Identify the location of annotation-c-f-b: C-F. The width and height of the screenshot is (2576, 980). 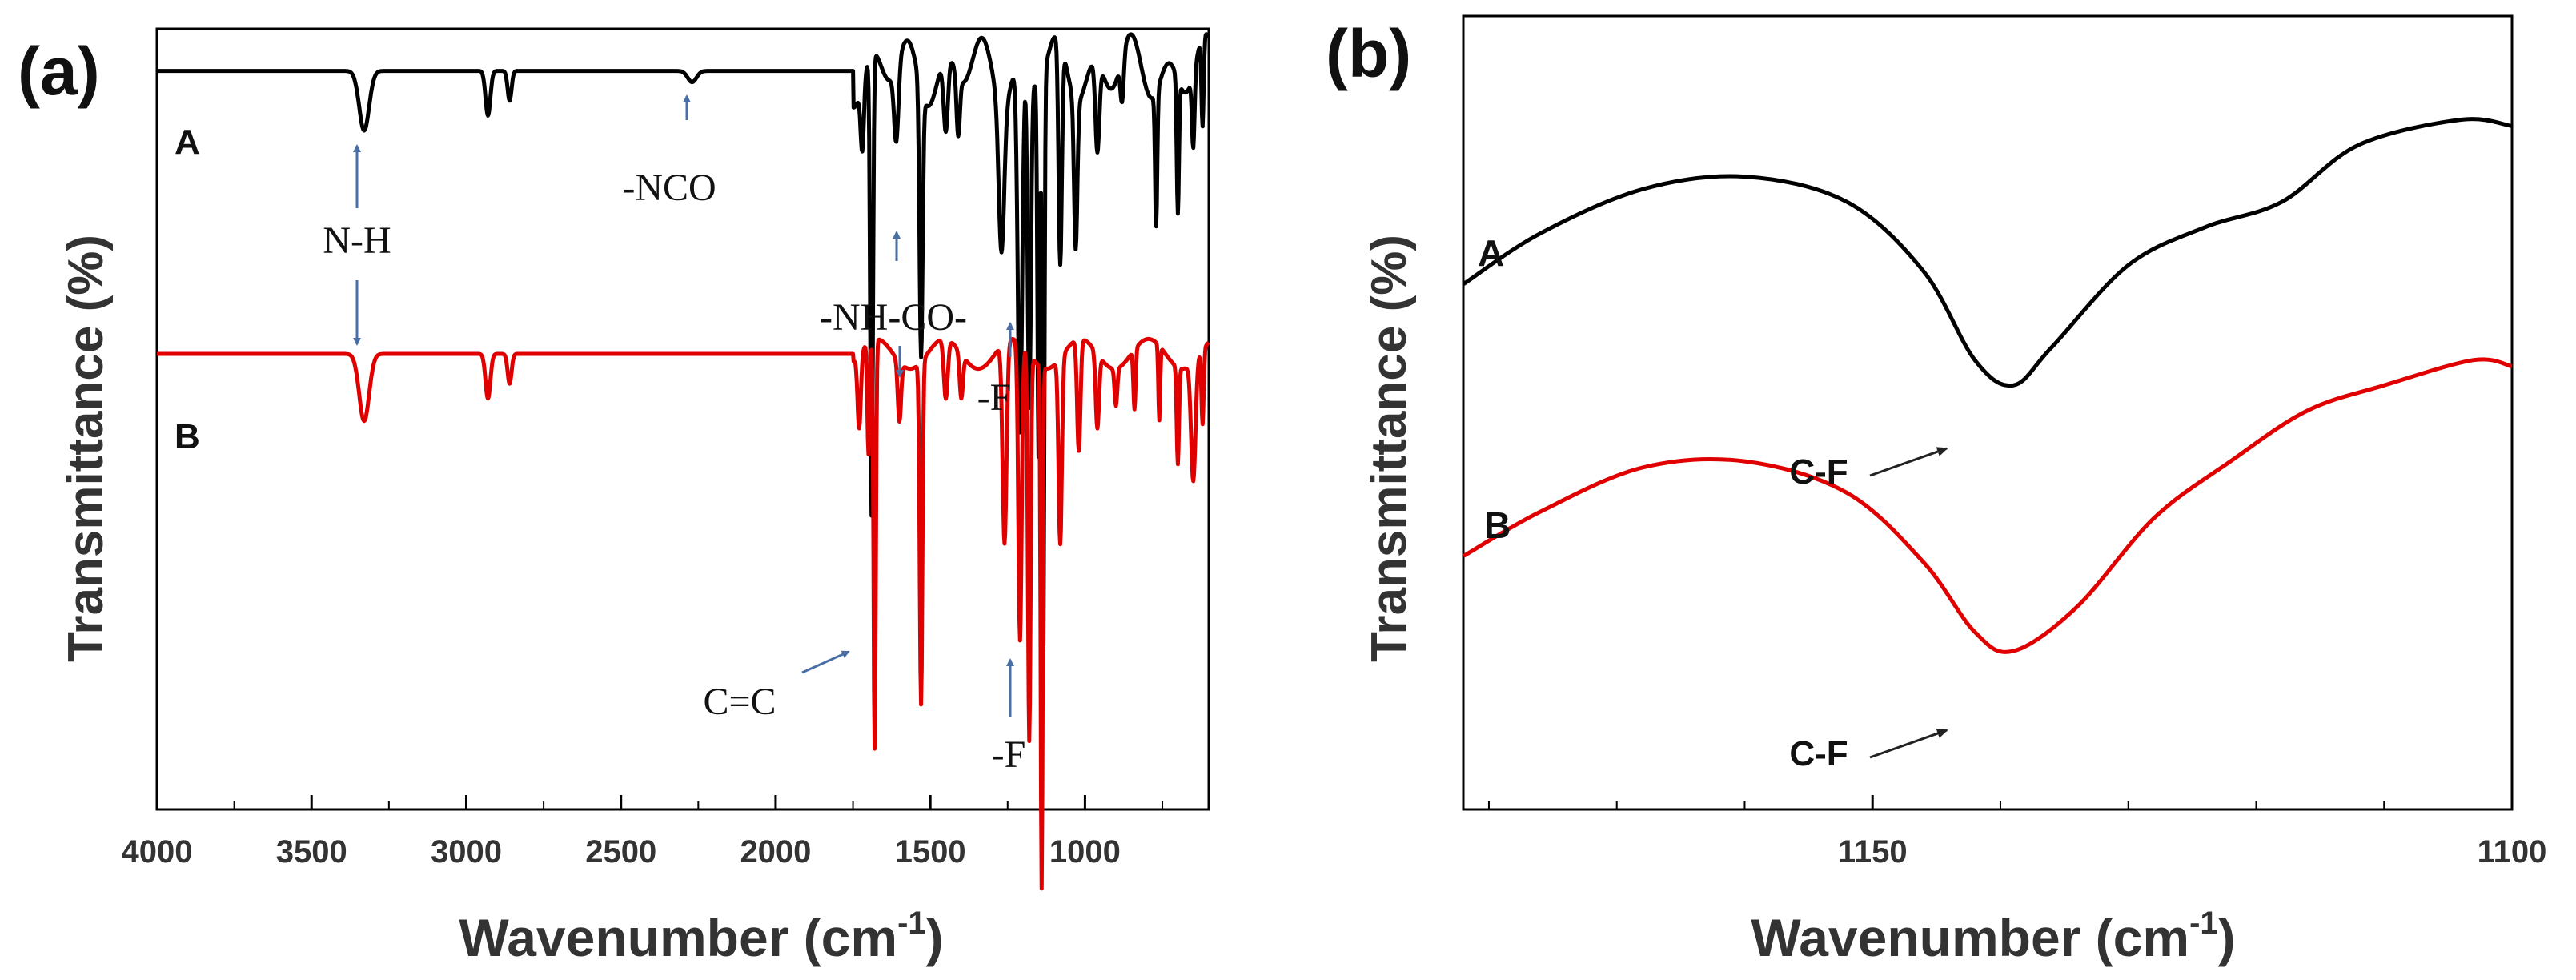
(1819, 754).